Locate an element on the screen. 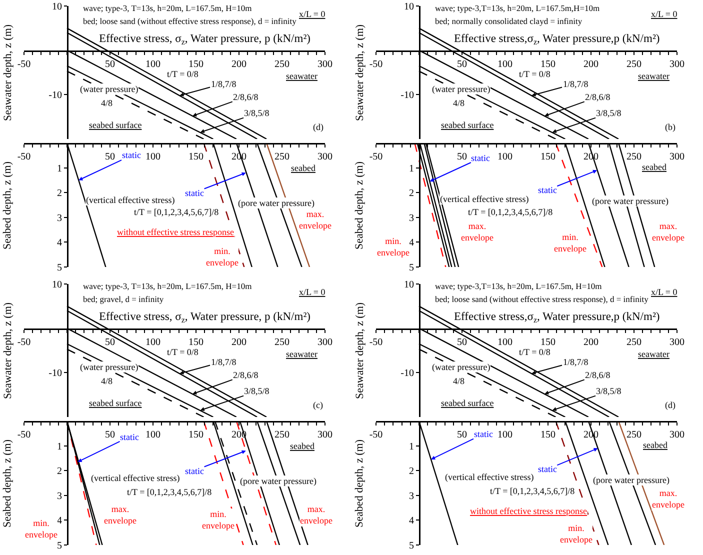 The height and width of the screenshot is (555, 703). chart-title: wave; type-3, T=13s, h=20m, L=167.5m, H=10m is located at coordinates (167, 286).